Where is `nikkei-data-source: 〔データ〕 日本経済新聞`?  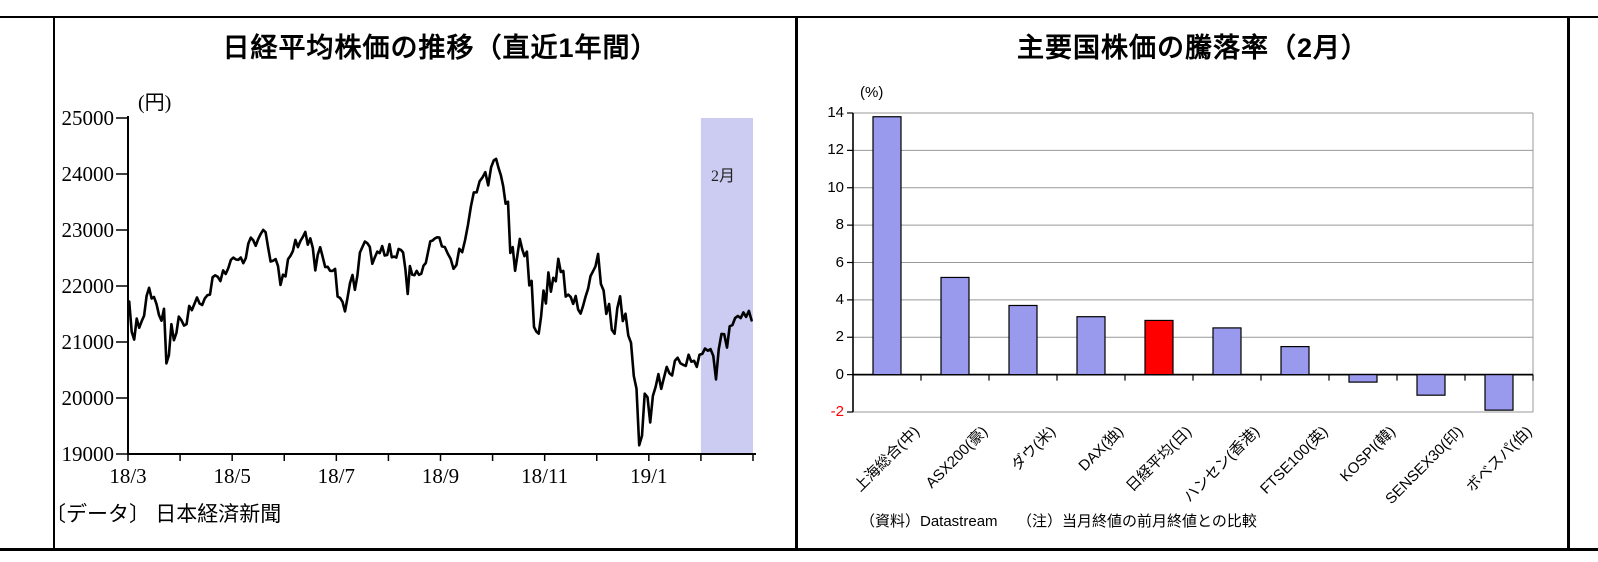
nikkei-data-source: 〔データ〕 日本経済新聞 is located at coordinates (163, 514).